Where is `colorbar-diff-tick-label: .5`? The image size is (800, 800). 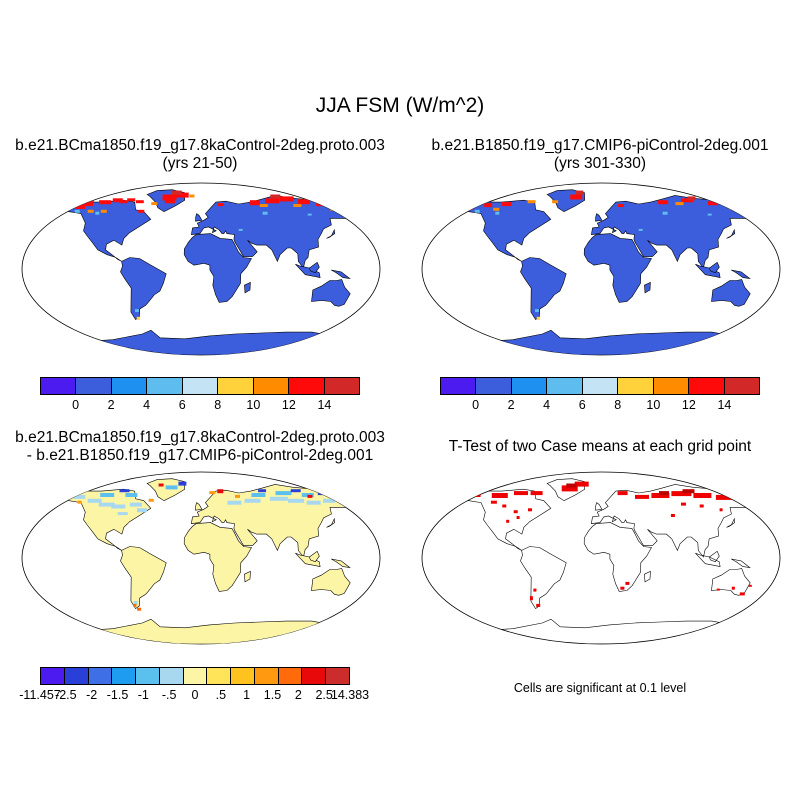 colorbar-diff-tick-label: .5 is located at coordinates (221, 695).